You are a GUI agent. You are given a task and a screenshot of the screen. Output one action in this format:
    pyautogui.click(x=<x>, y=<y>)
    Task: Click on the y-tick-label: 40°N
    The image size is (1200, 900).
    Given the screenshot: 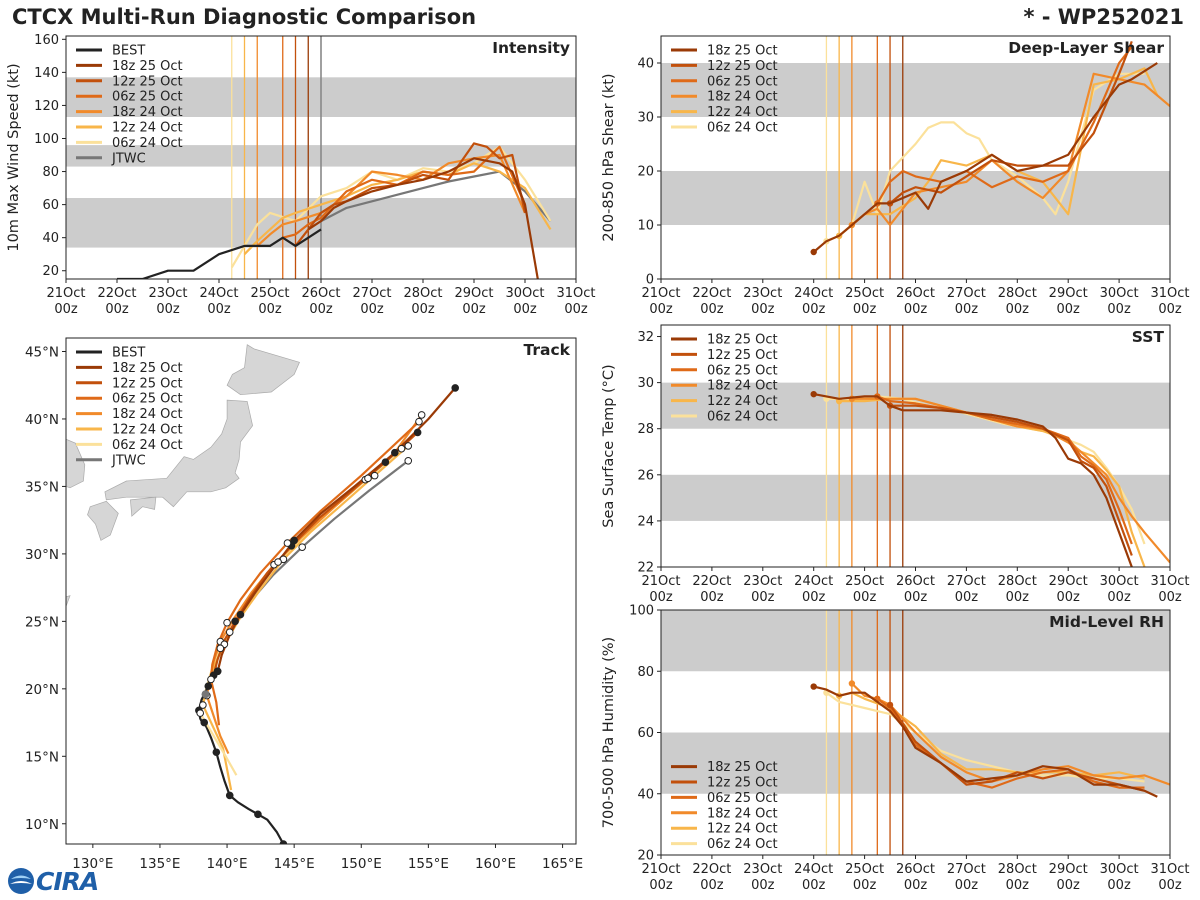 What is the action you would take?
    pyautogui.click(x=42, y=420)
    